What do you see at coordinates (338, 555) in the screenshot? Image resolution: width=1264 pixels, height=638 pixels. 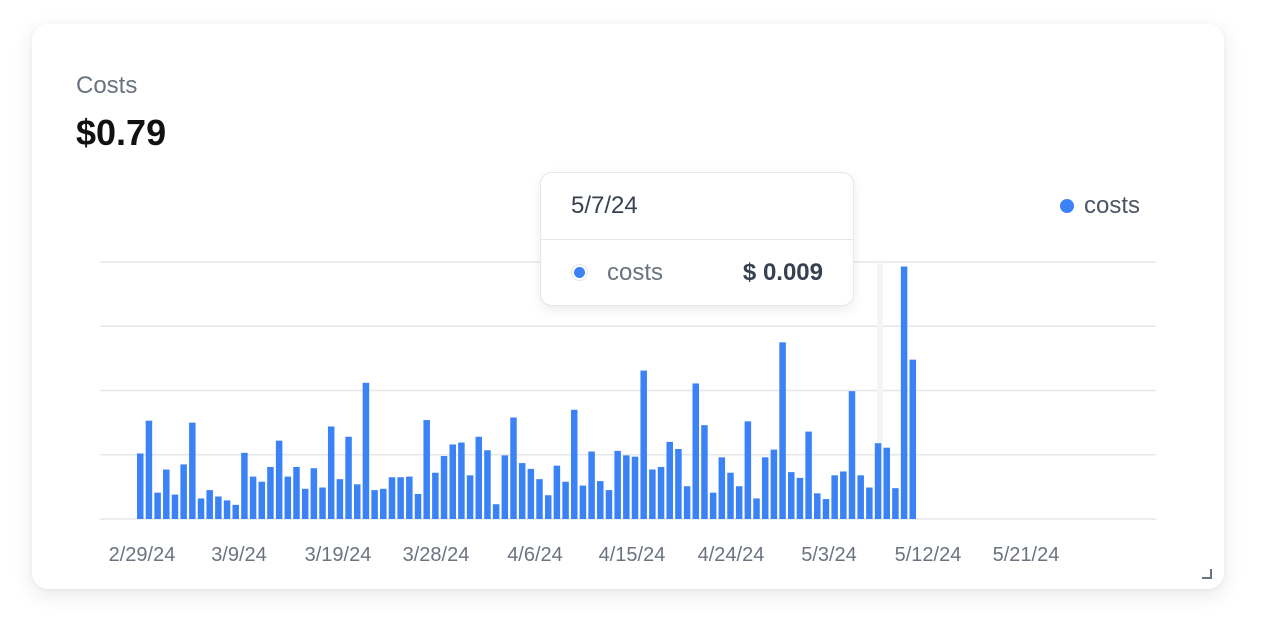 I see `x-tick-label: 3/19/24` at bounding box center [338, 555].